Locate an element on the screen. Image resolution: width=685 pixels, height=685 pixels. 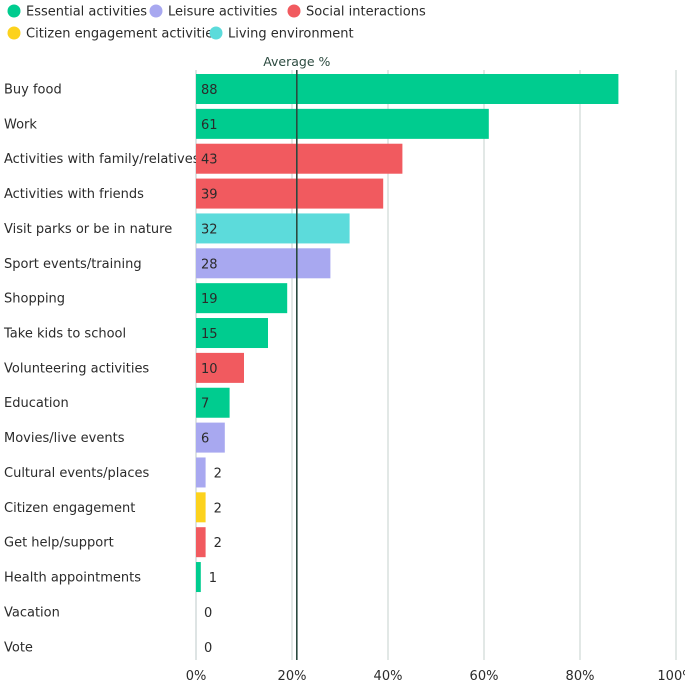
x-tick-label: 100% is located at coordinates (671, 676).